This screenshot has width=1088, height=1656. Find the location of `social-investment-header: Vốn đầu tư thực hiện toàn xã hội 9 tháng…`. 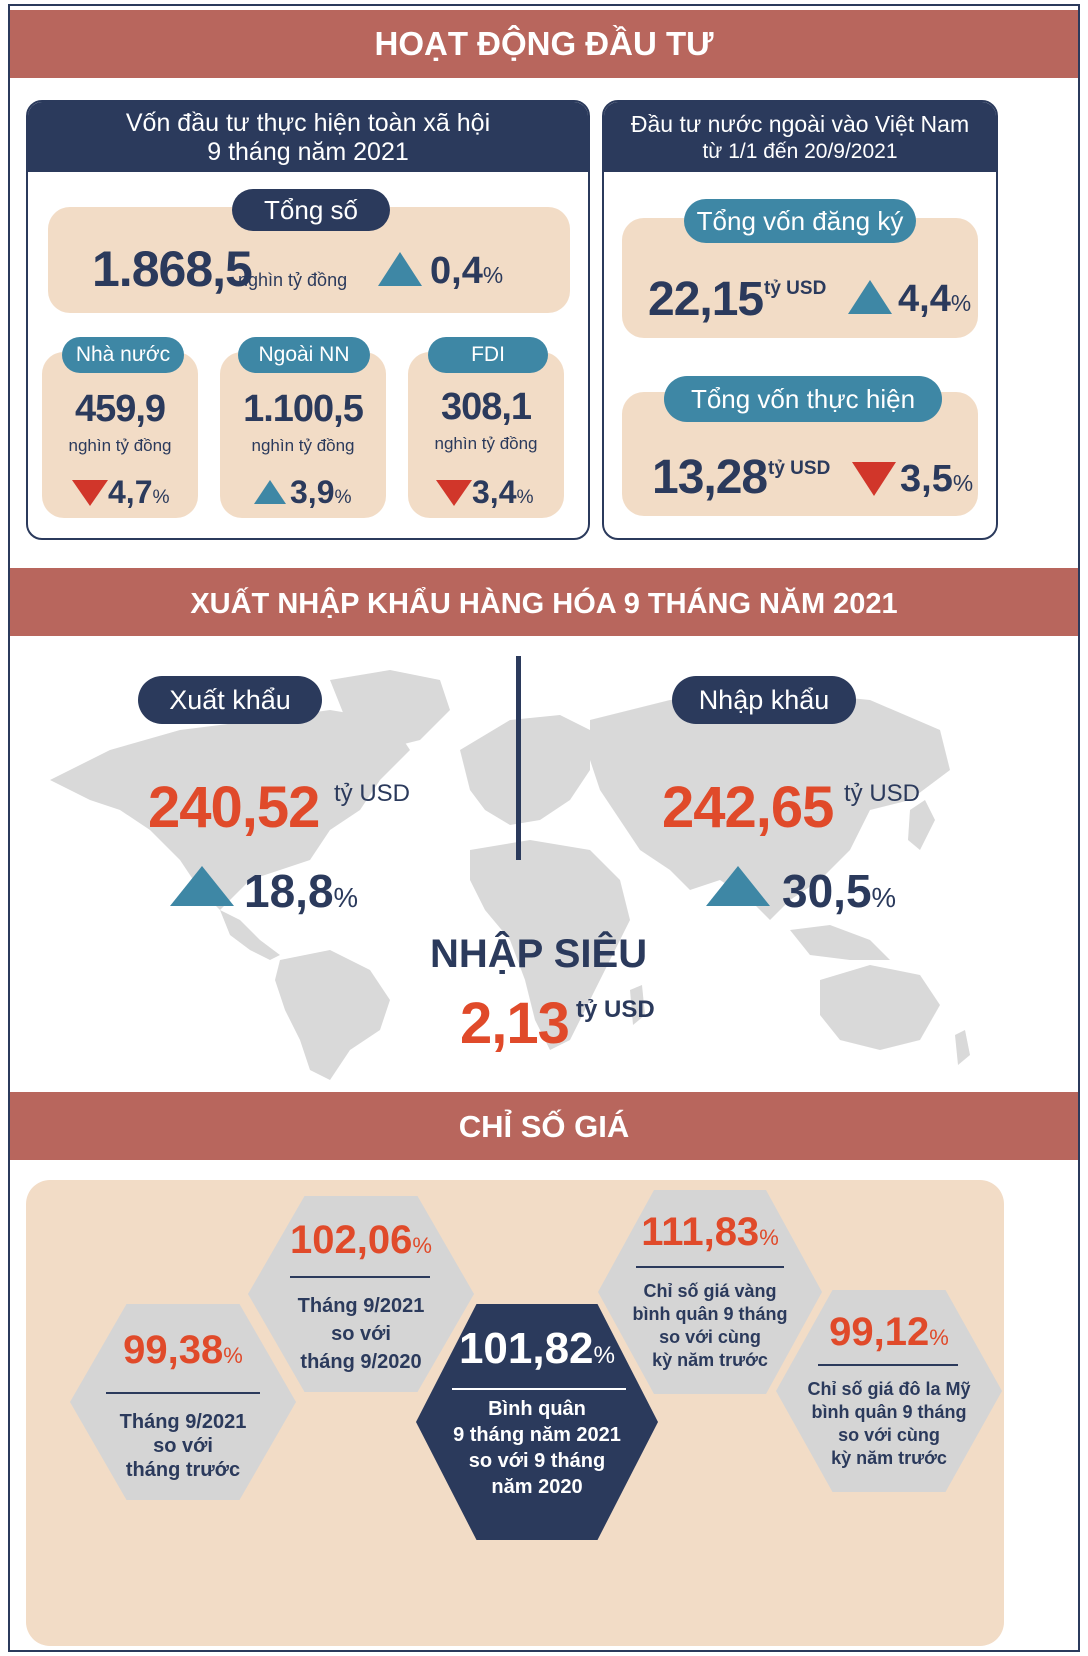

social-investment-header: Vốn đầu tư thực hiện toàn xã hội 9 tháng… is located at coordinates (308, 137).